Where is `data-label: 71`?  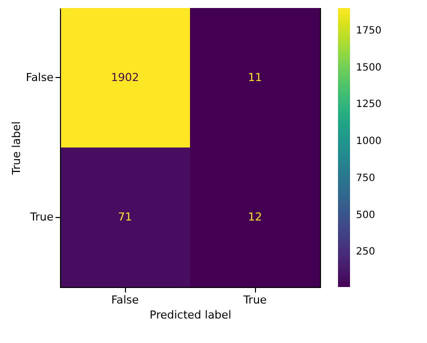
data-label: 71 is located at coordinates (125, 217).